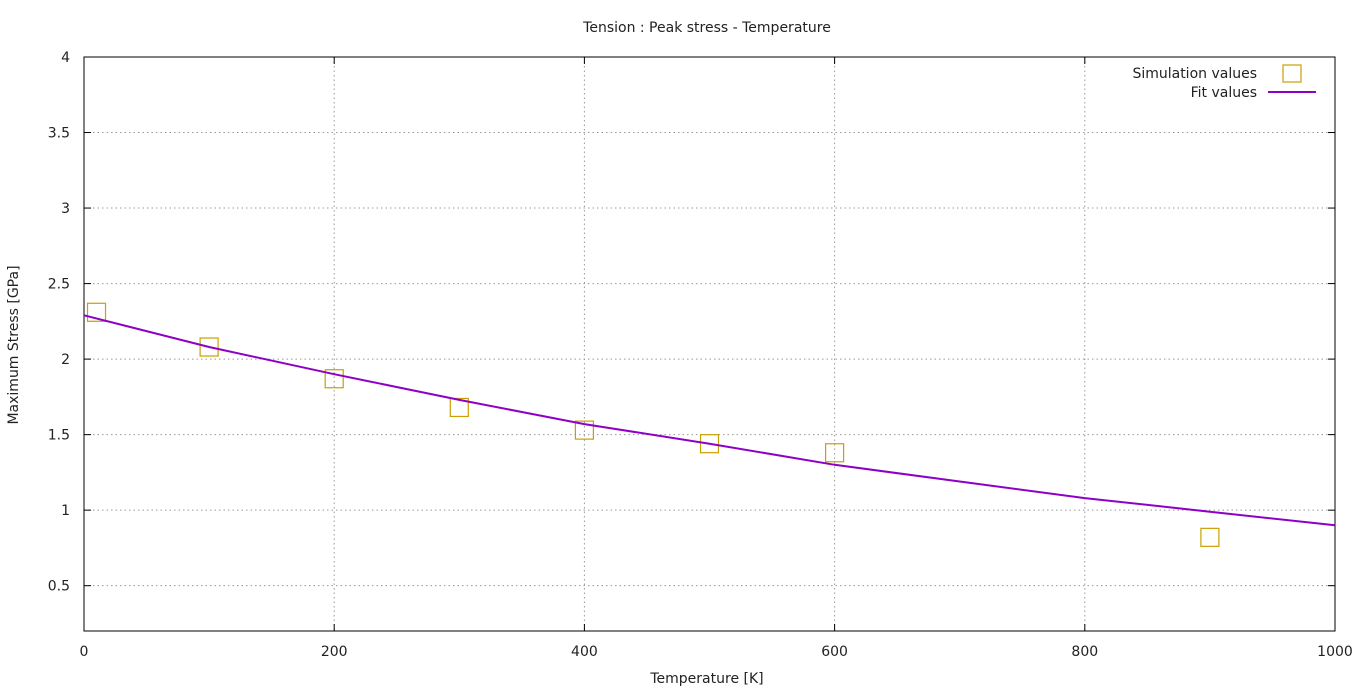 This screenshot has width=1366, height=692. I want to click on legend-label-simulation: Simulation values, so click(1194, 74).